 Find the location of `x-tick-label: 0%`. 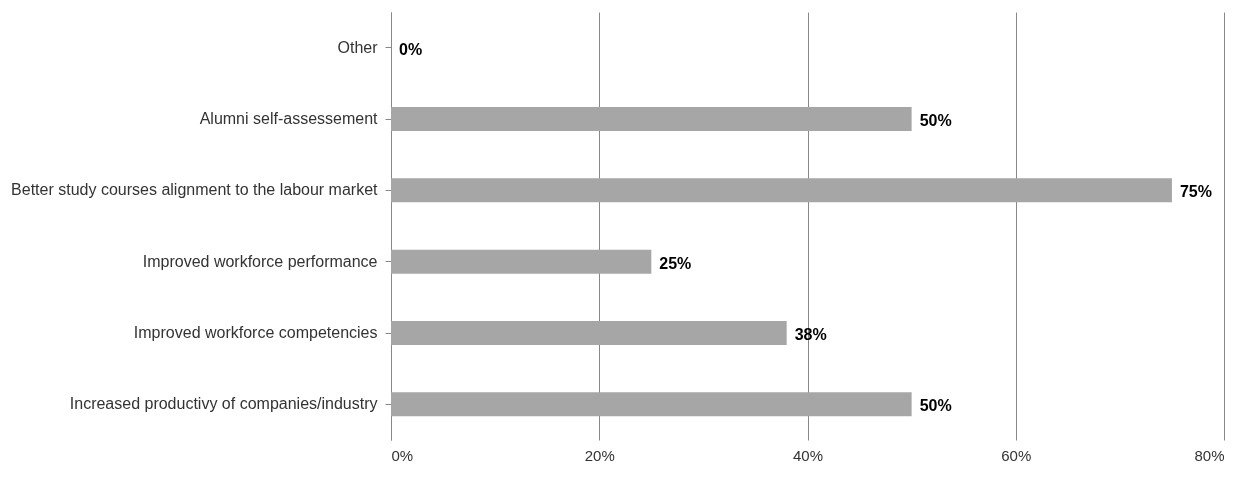

x-tick-label: 0% is located at coordinates (402, 455).